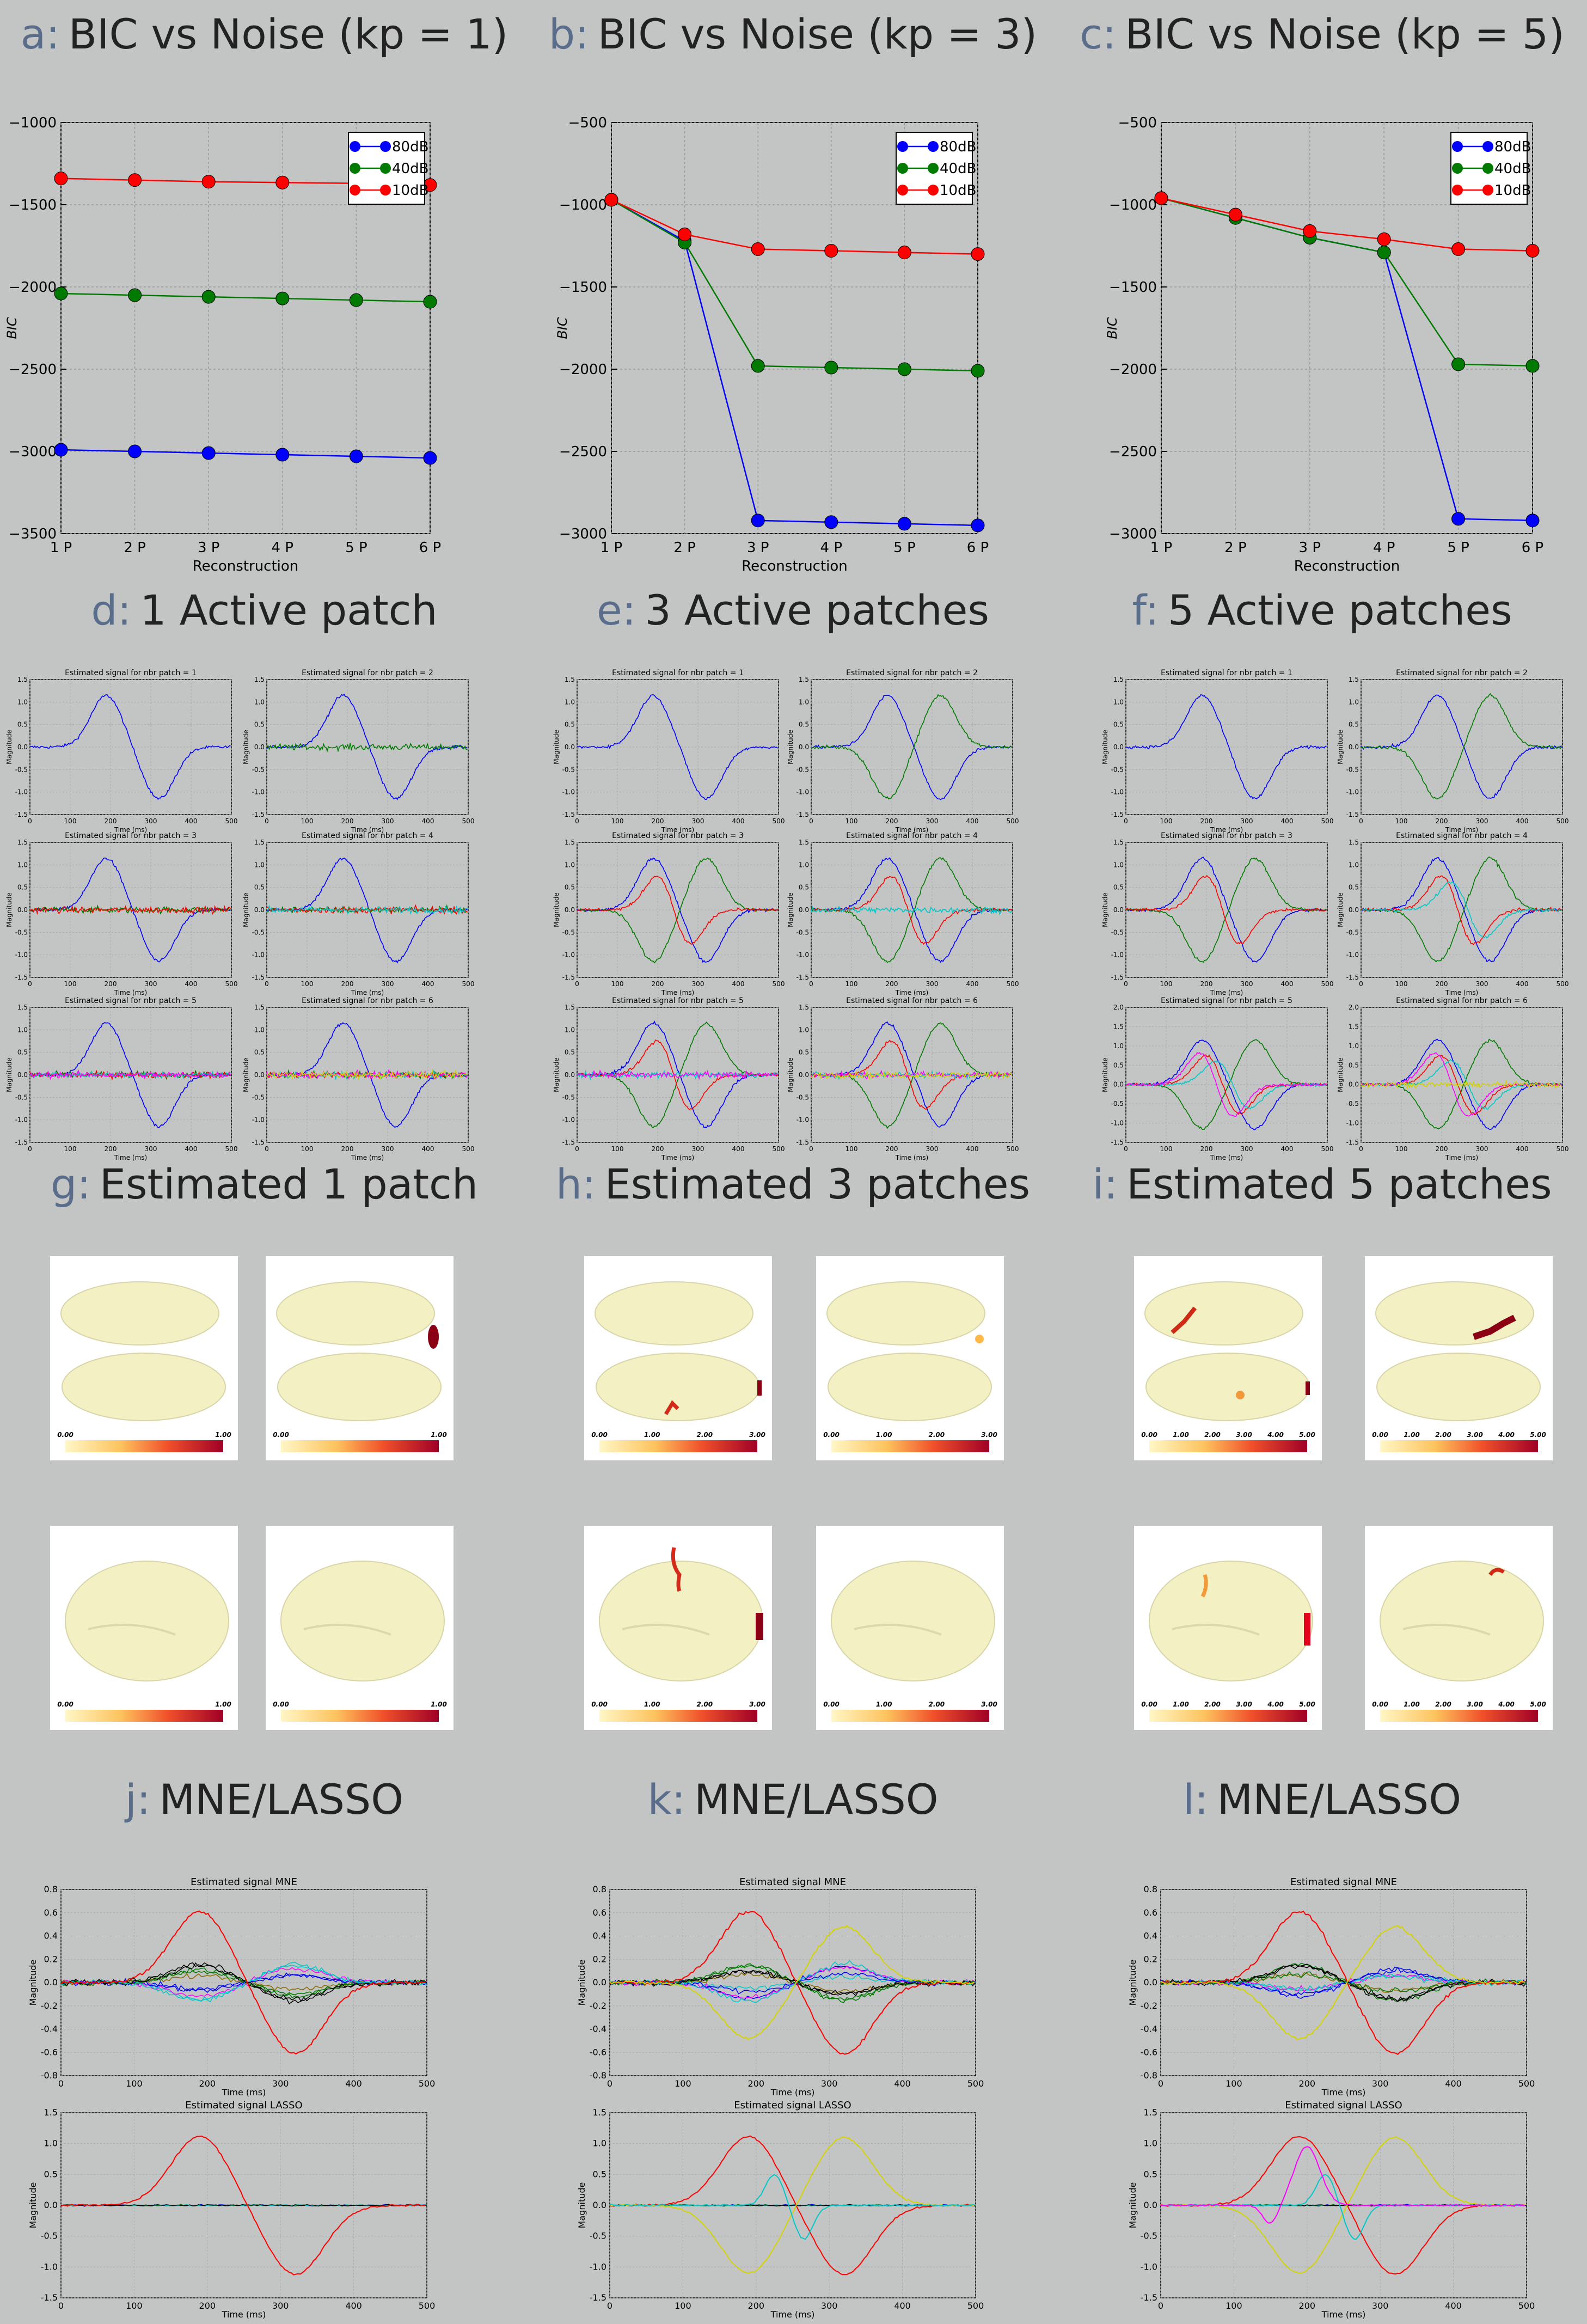  I want to click on brain-lateral-view, so click(363, 1621).